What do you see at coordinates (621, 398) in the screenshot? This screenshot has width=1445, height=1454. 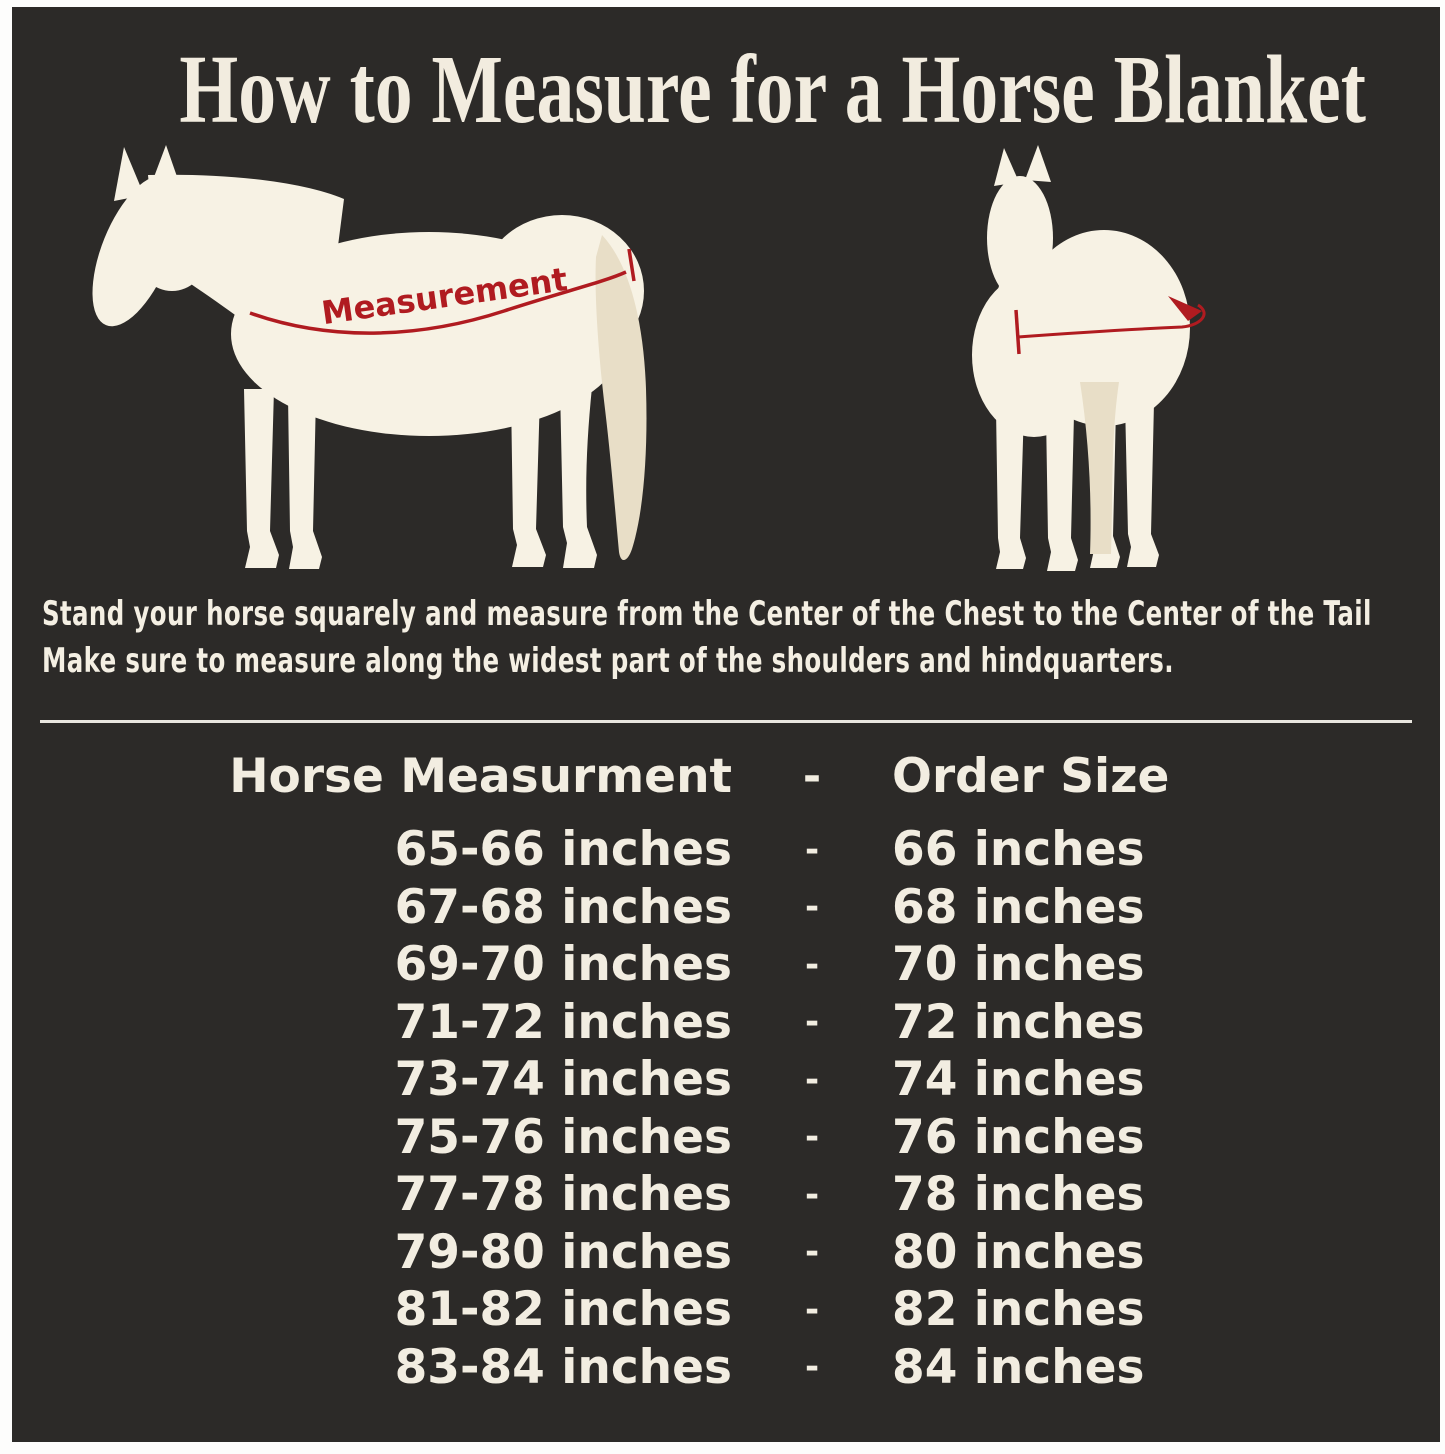 I see `horse-tail` at bounding box center [621, 398].